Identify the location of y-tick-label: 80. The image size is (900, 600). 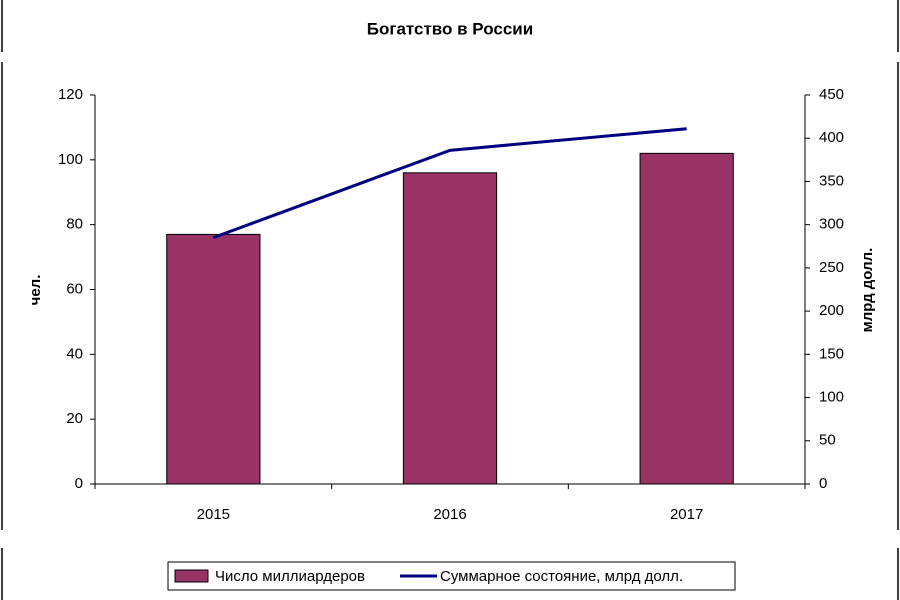
(74, 224).